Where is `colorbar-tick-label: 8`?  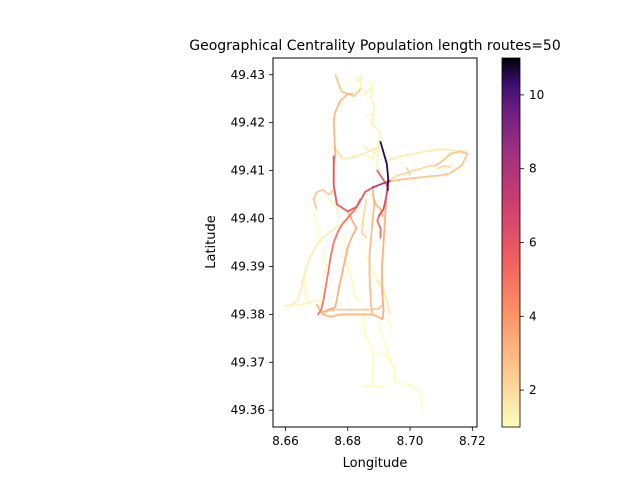
colorbar-tick-label: 8 is located at coordinates (533, 169).